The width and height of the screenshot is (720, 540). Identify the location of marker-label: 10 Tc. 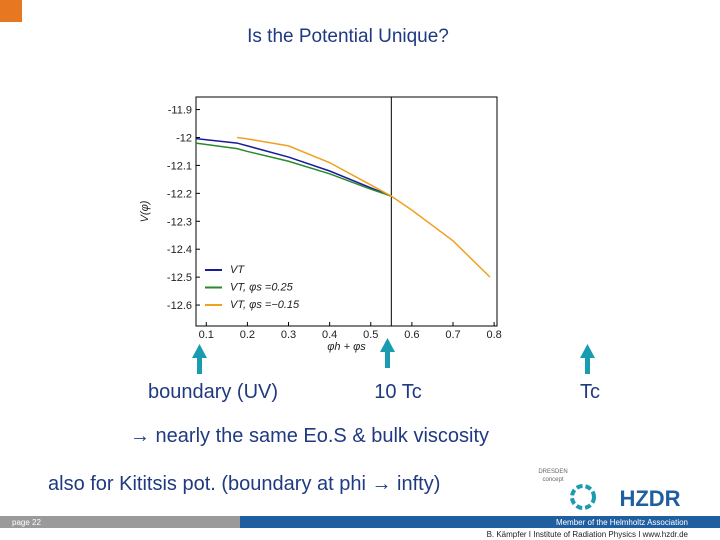
(397, 392).